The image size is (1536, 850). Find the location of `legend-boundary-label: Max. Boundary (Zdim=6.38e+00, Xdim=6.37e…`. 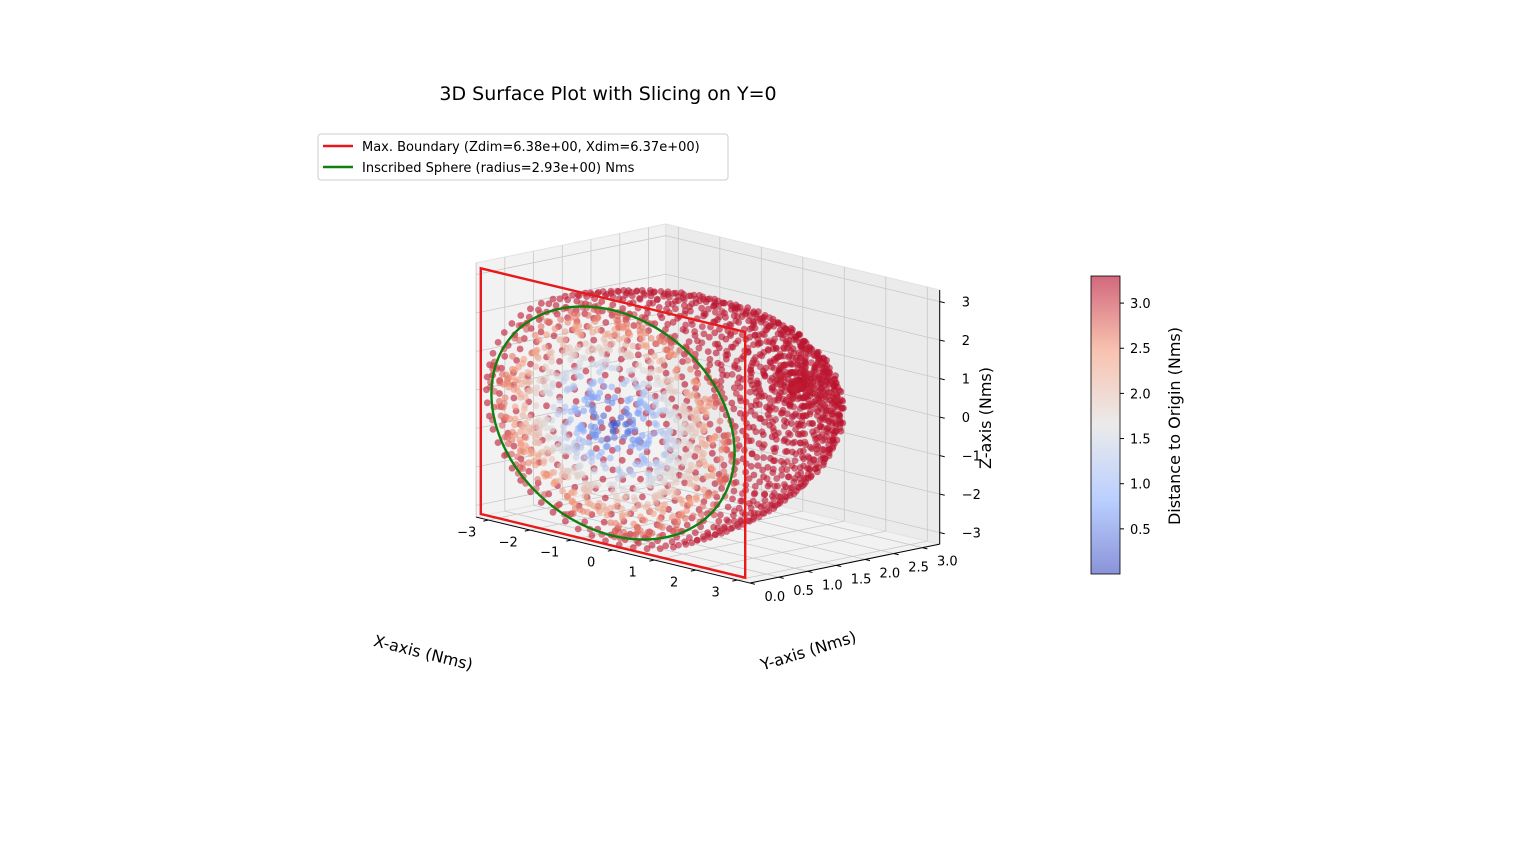

legend-boundary-label: Max. Boundary (Zdim=6.38e+00, Xdim=6.37e… is located at coordinates (531, 147).